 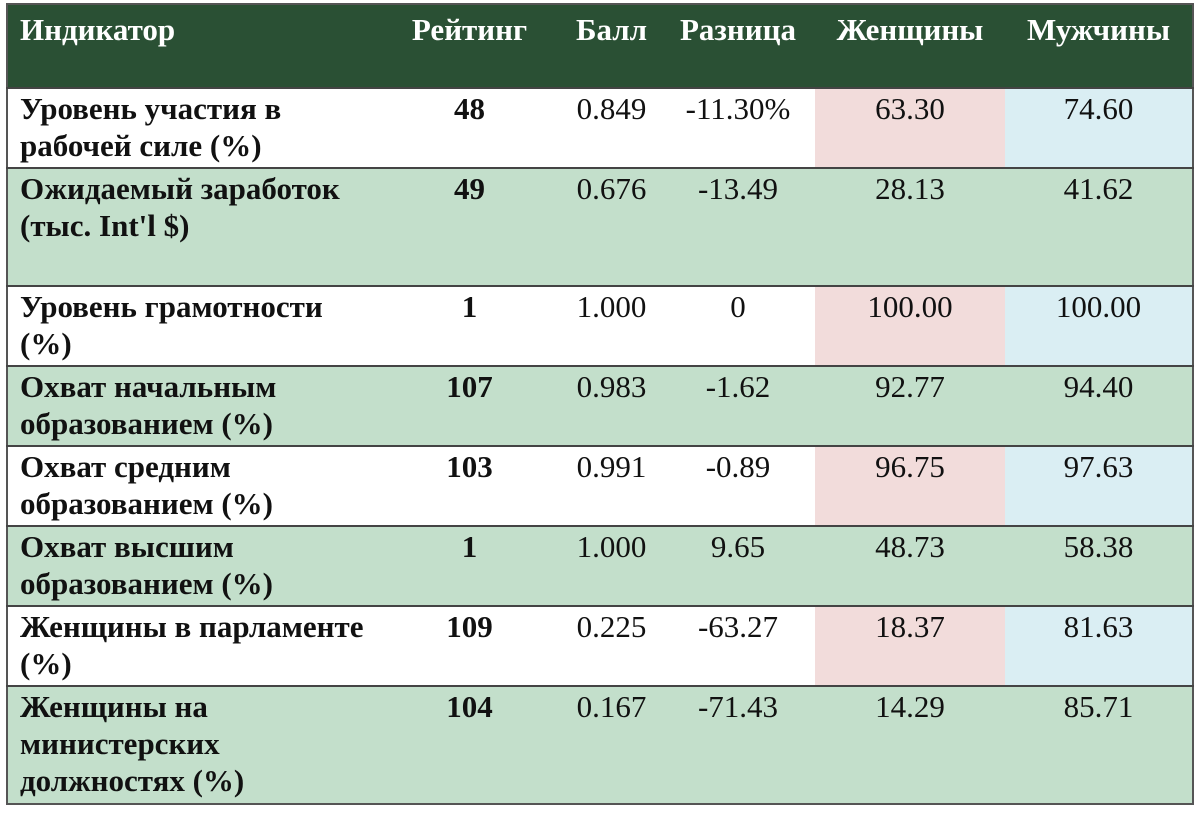 I want to click on rank-cell: 109, so click(x=469, y=645).